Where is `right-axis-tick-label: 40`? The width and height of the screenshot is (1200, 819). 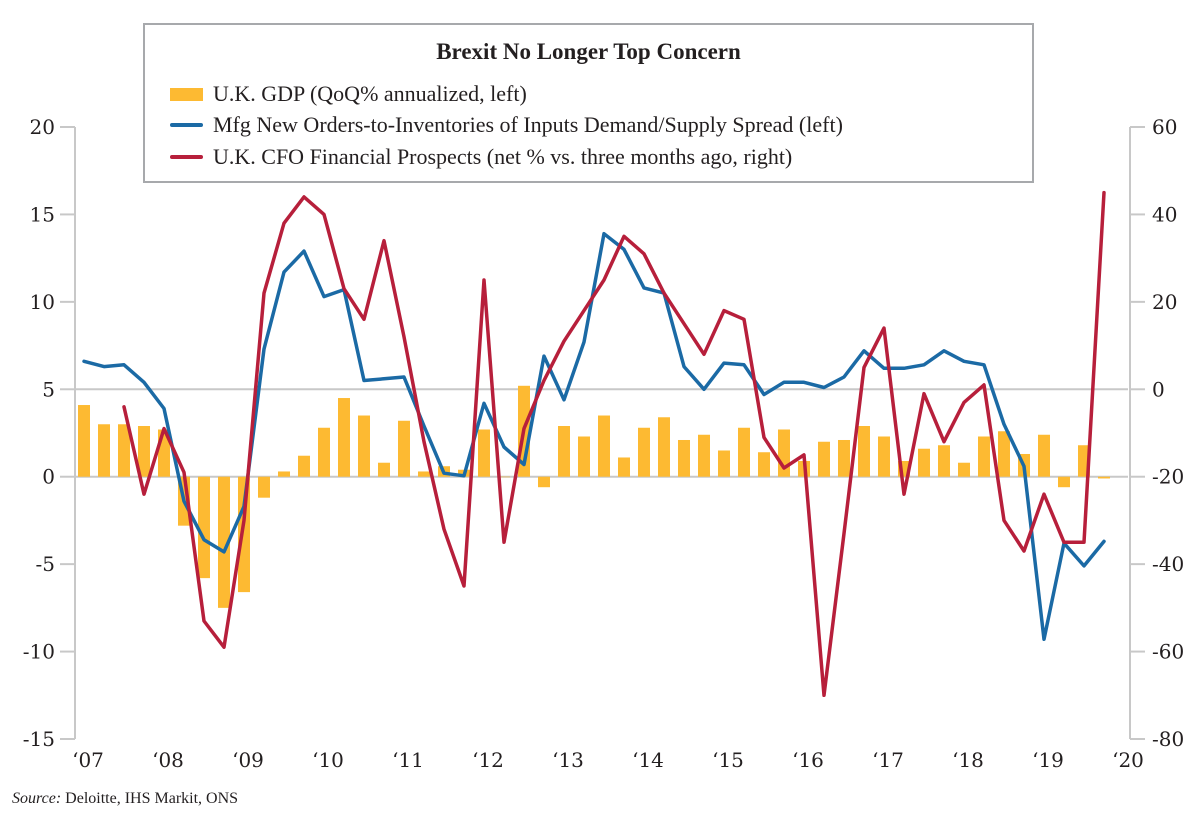
right-axis-tick-label: 40 is located at coordinates (1164, 214).